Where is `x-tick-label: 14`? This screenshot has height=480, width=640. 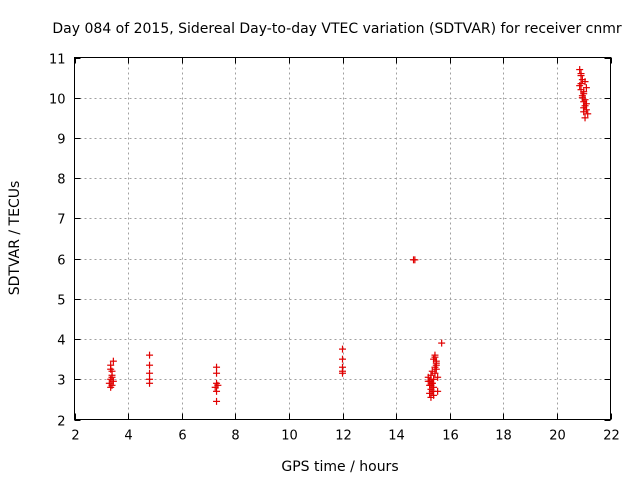
x-tick-label: 14 is located at coordinates (396, 436).